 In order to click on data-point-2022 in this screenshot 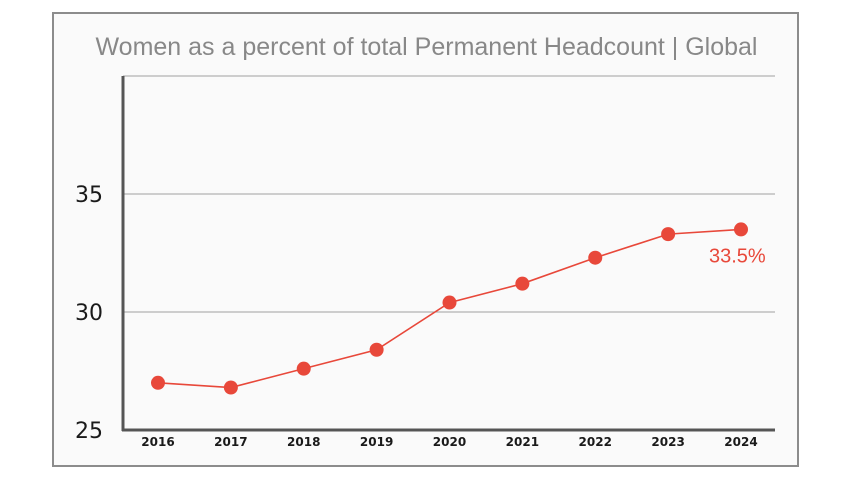, I will do `click(595, 257)`.